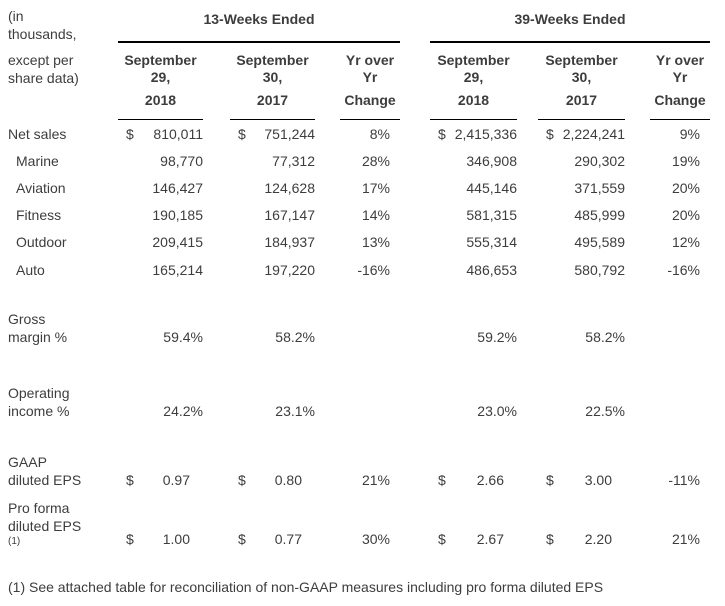 This screenshot has width=725, height=606. Describe the element at coordinates (581, 68) in the screenshot. I see `column-header-date: September 30,` at that location.